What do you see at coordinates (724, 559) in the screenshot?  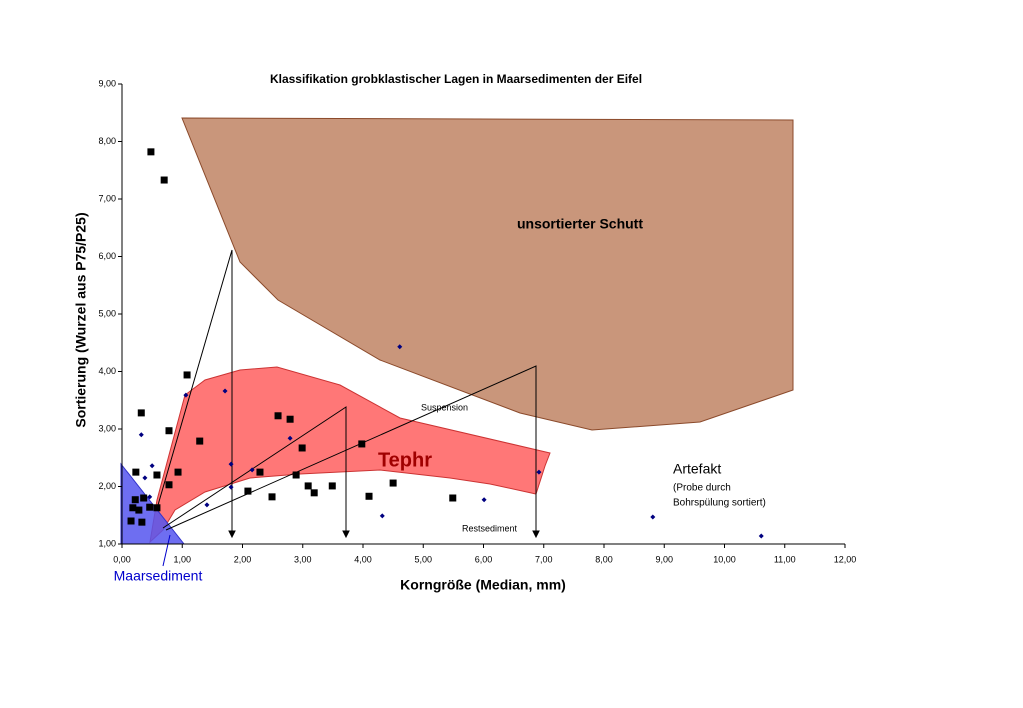 I see `x-tick-label: 10,00` at bounding box center [724, 559].